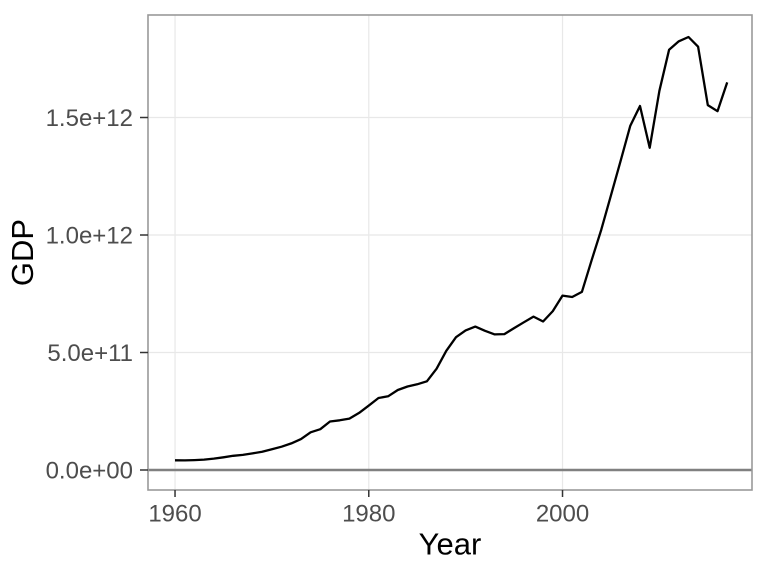 This screenshot has width=768, height=576. Describe the element at coordinates (22, 252) in the screenshot. I see `y-axis-title: GDP` at that location.